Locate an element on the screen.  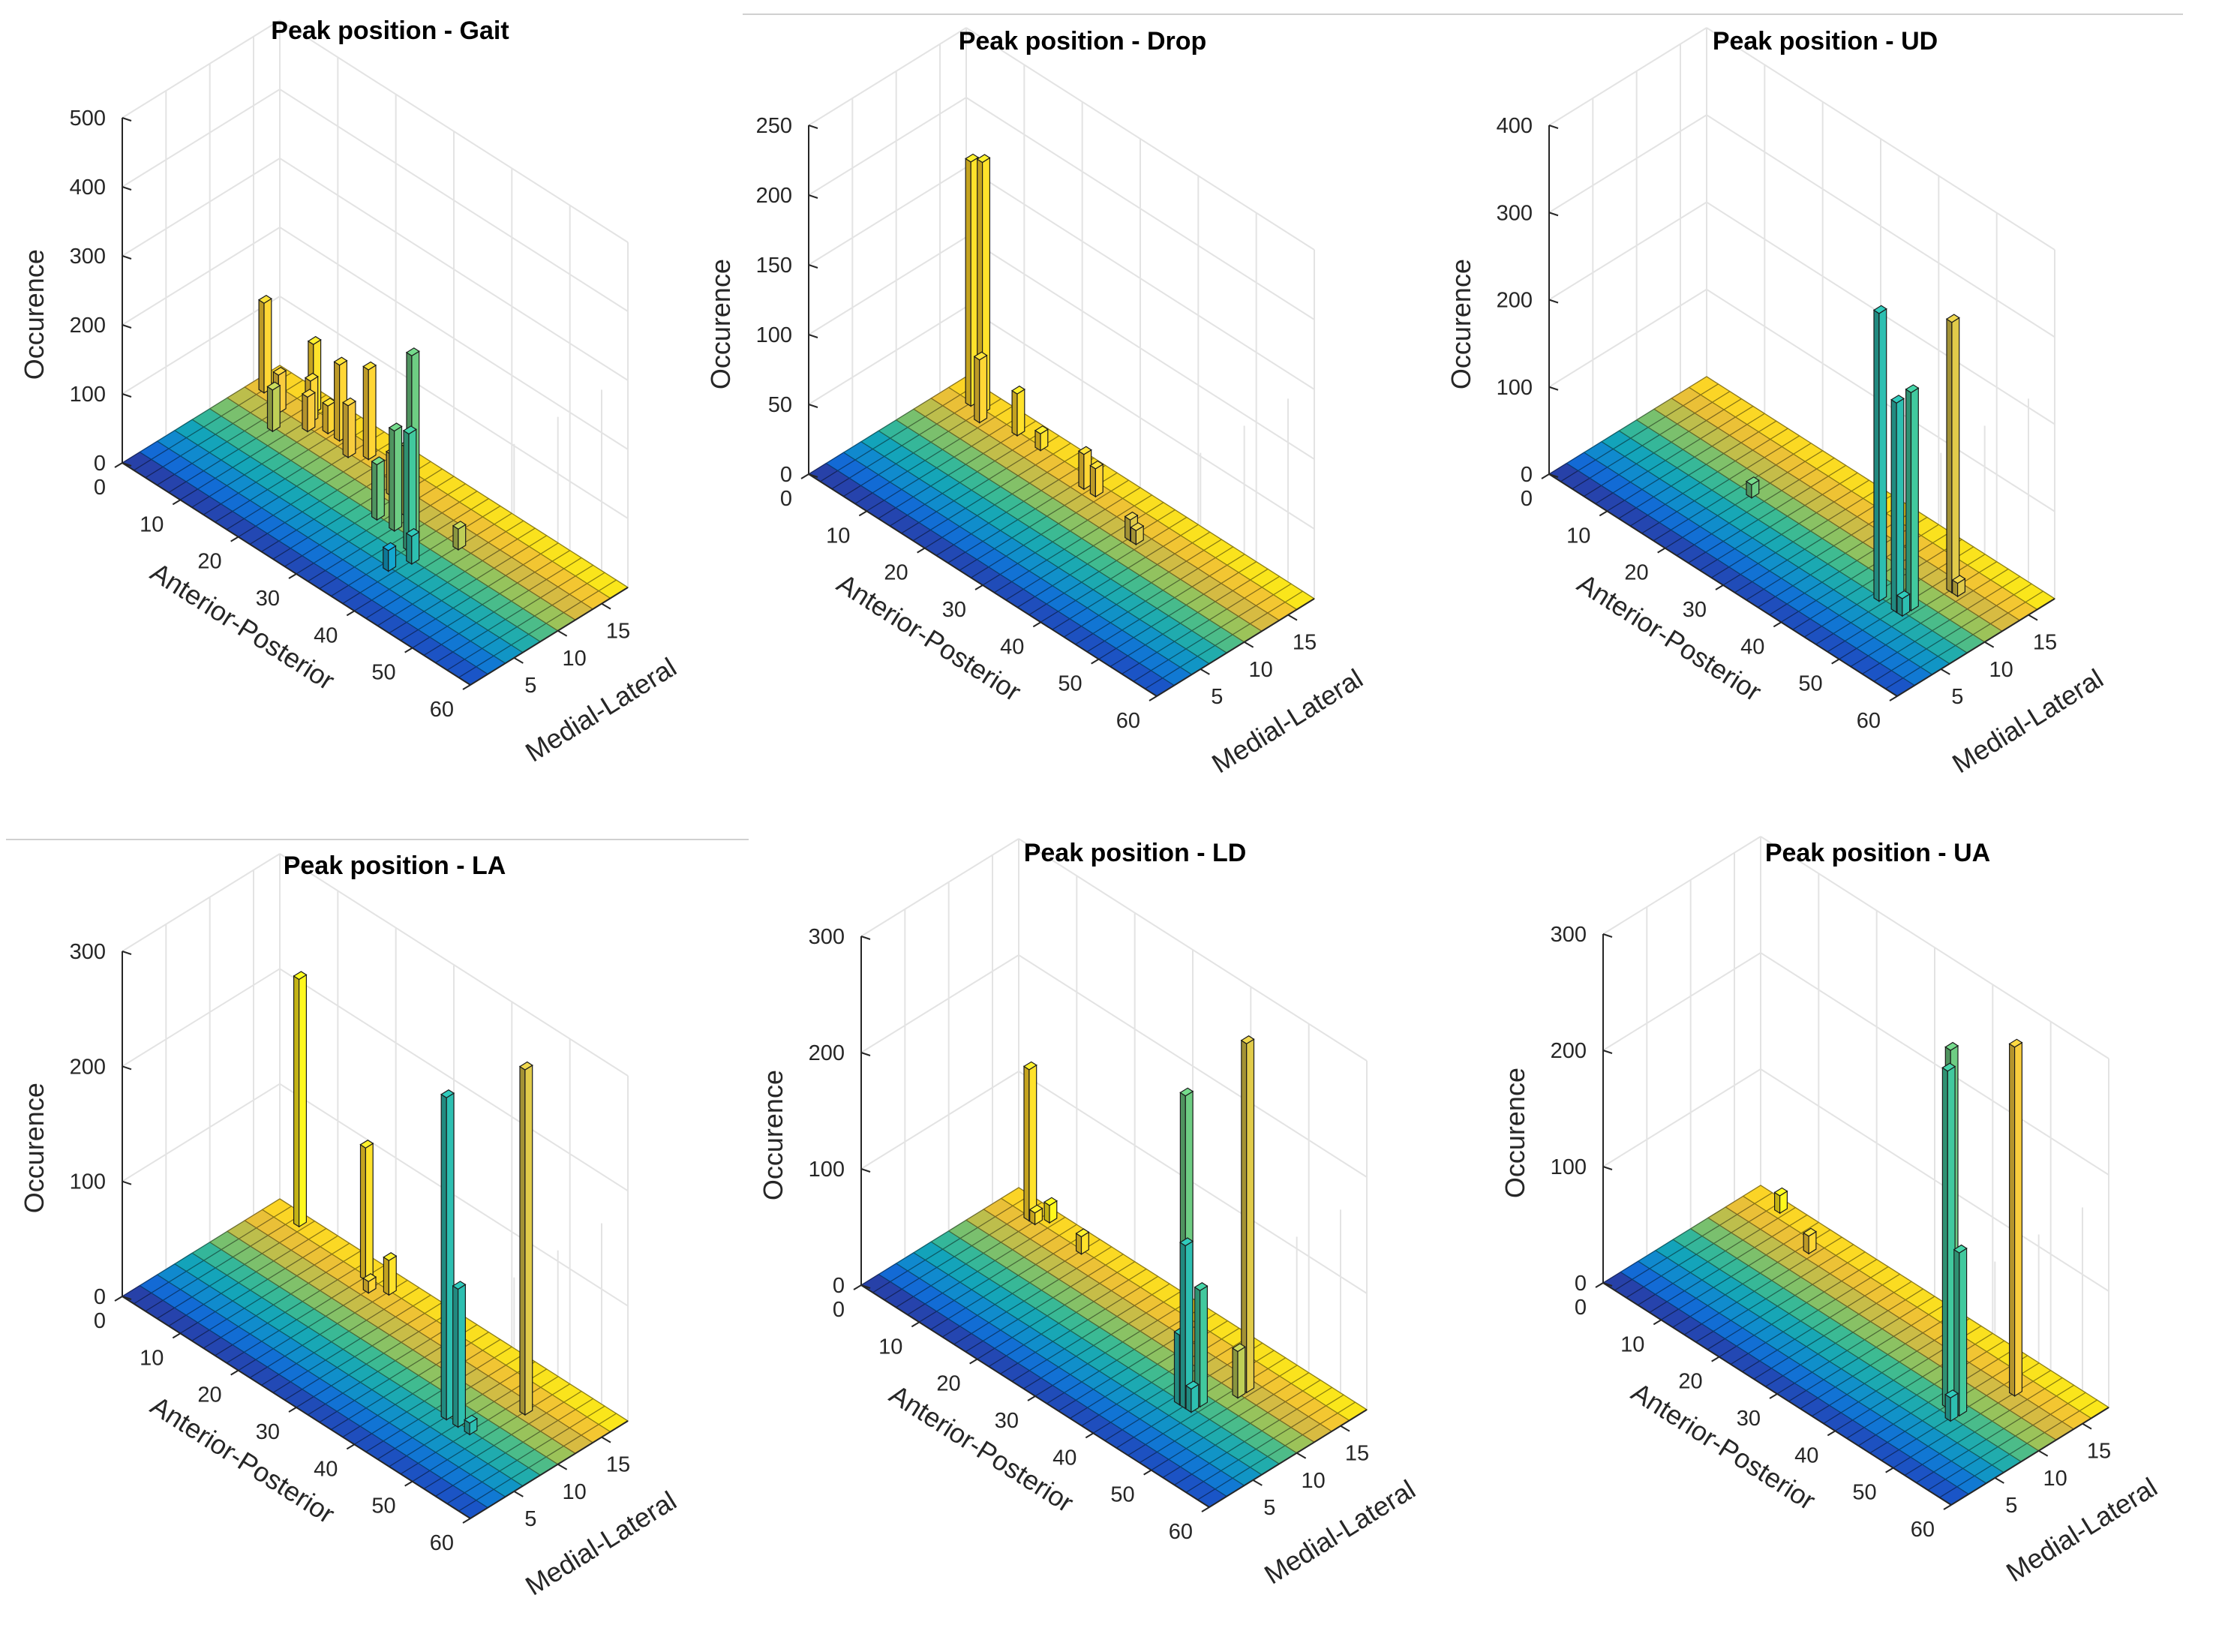
z-tick-label: 0 is located at coordinates (786, 475).